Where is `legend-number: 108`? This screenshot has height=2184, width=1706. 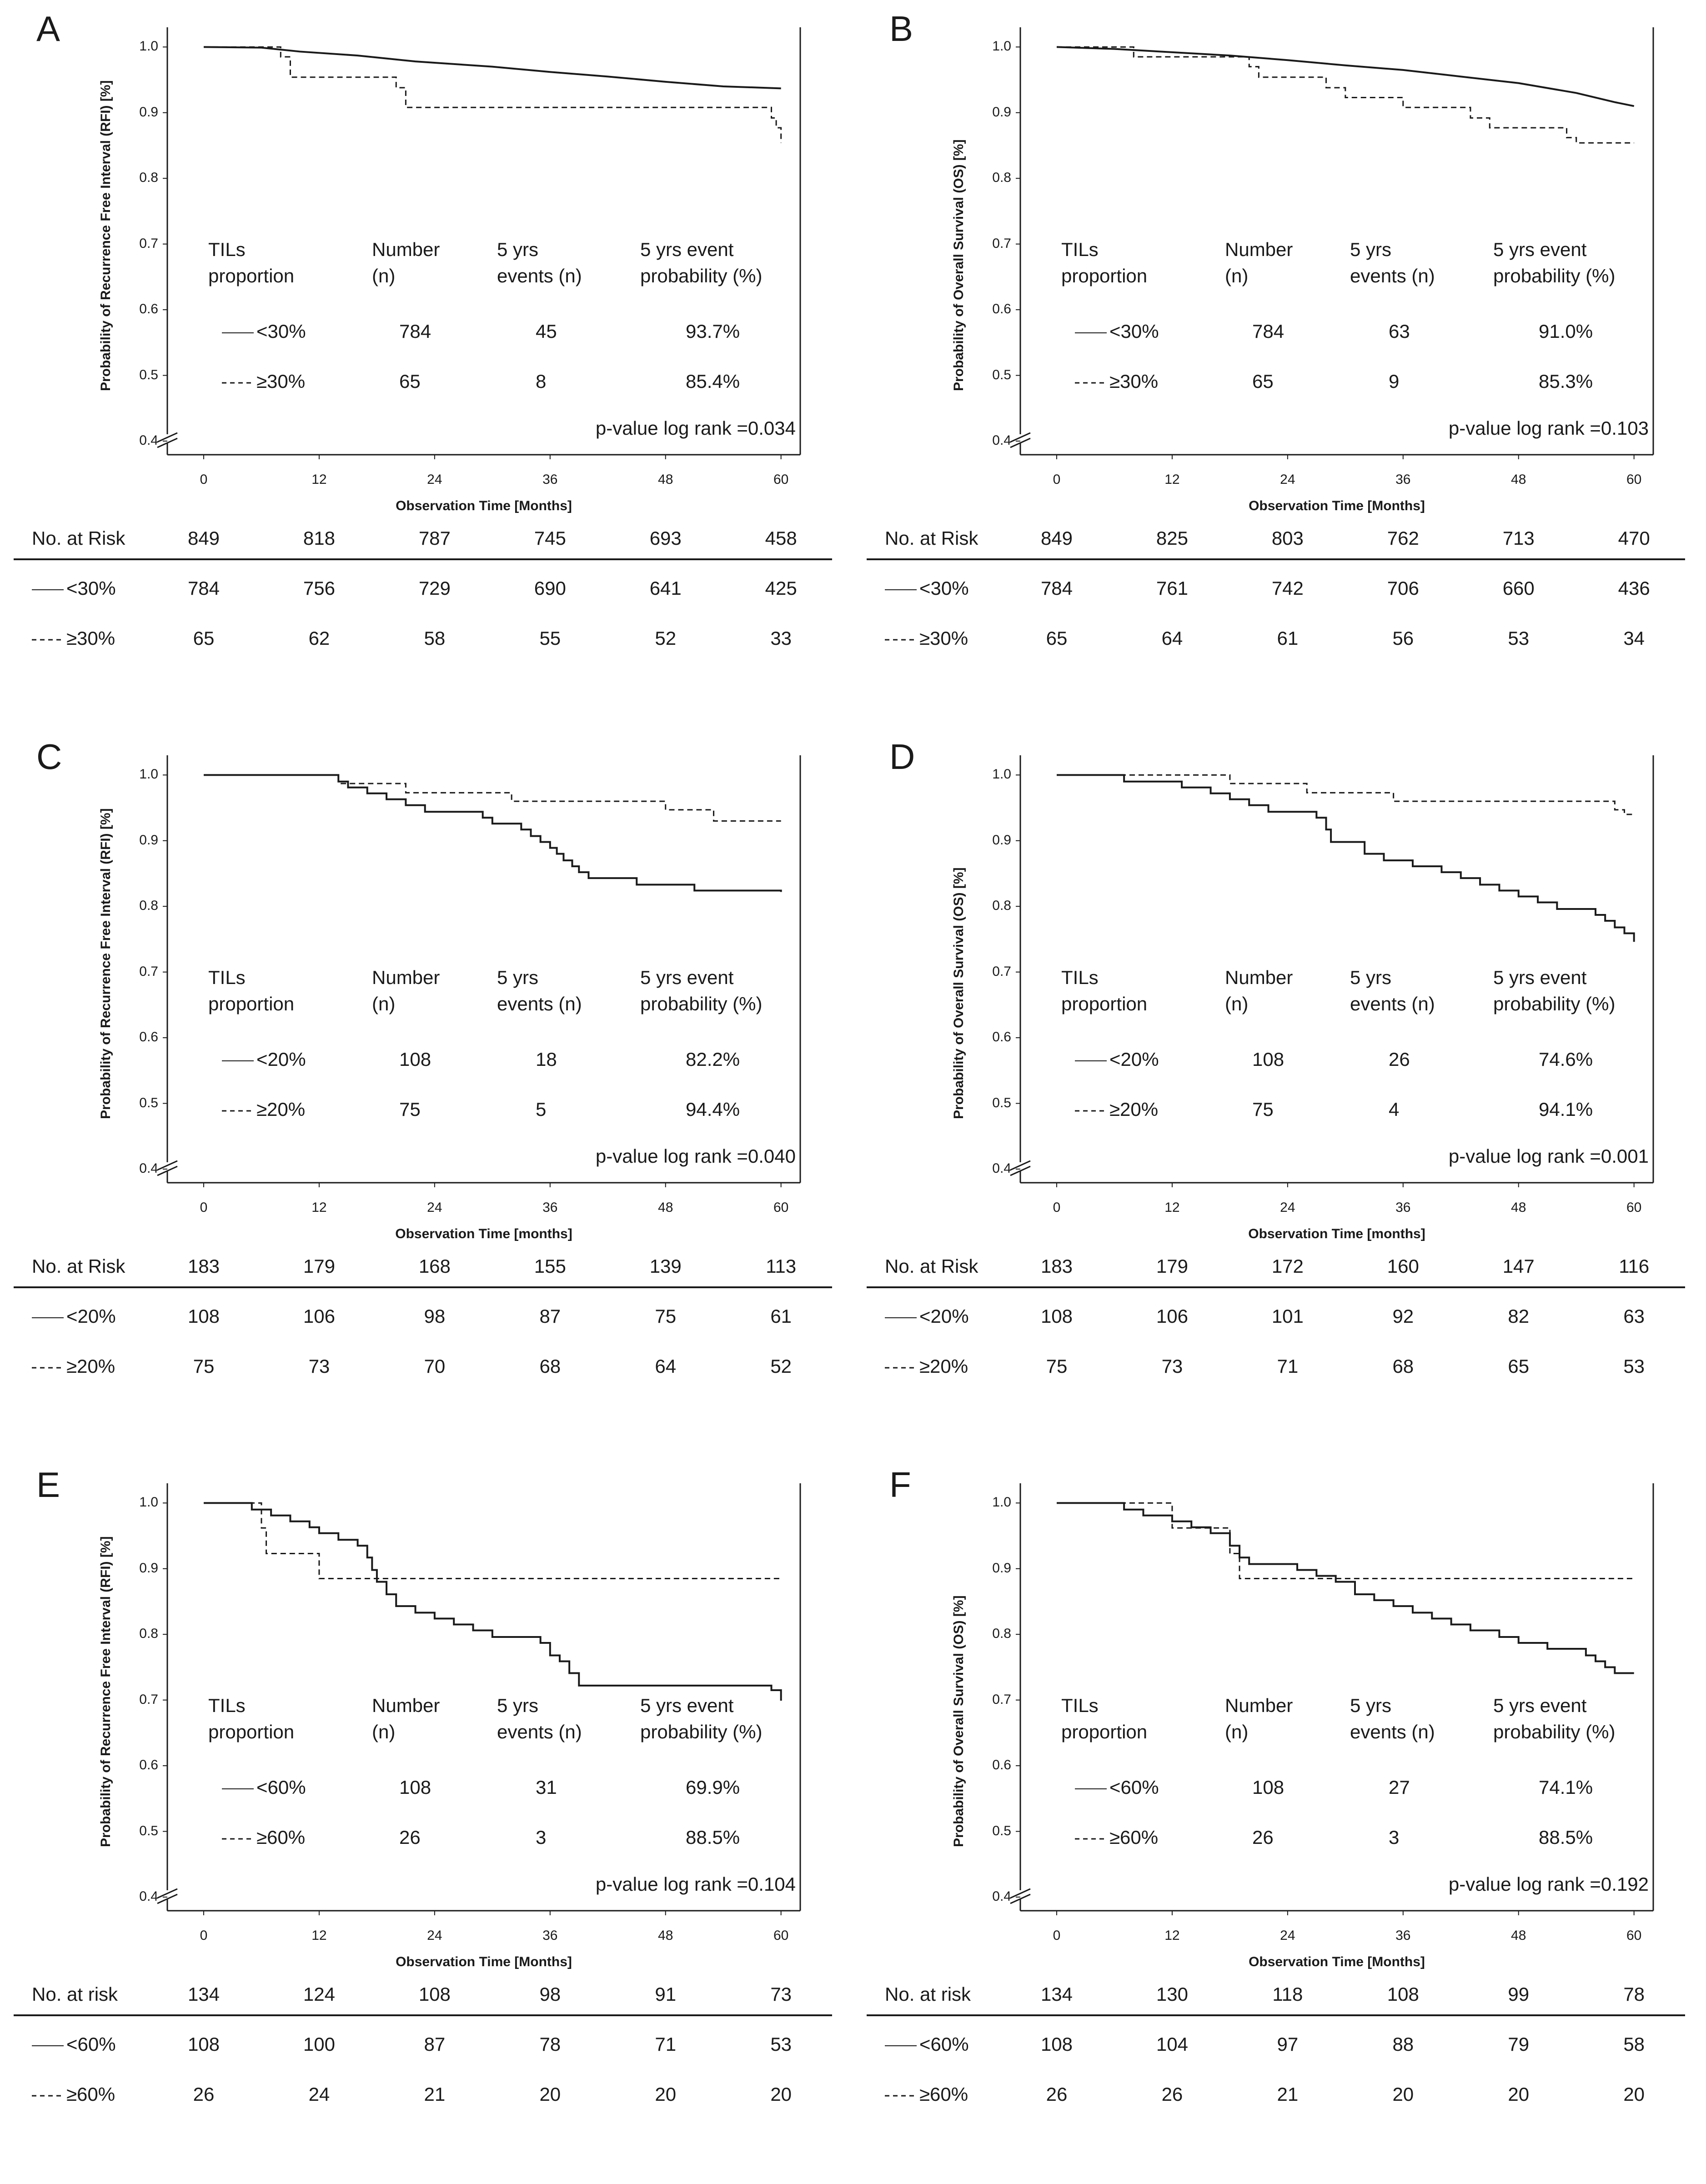
legend-number: 108 is located at coordinates (415, 1788).